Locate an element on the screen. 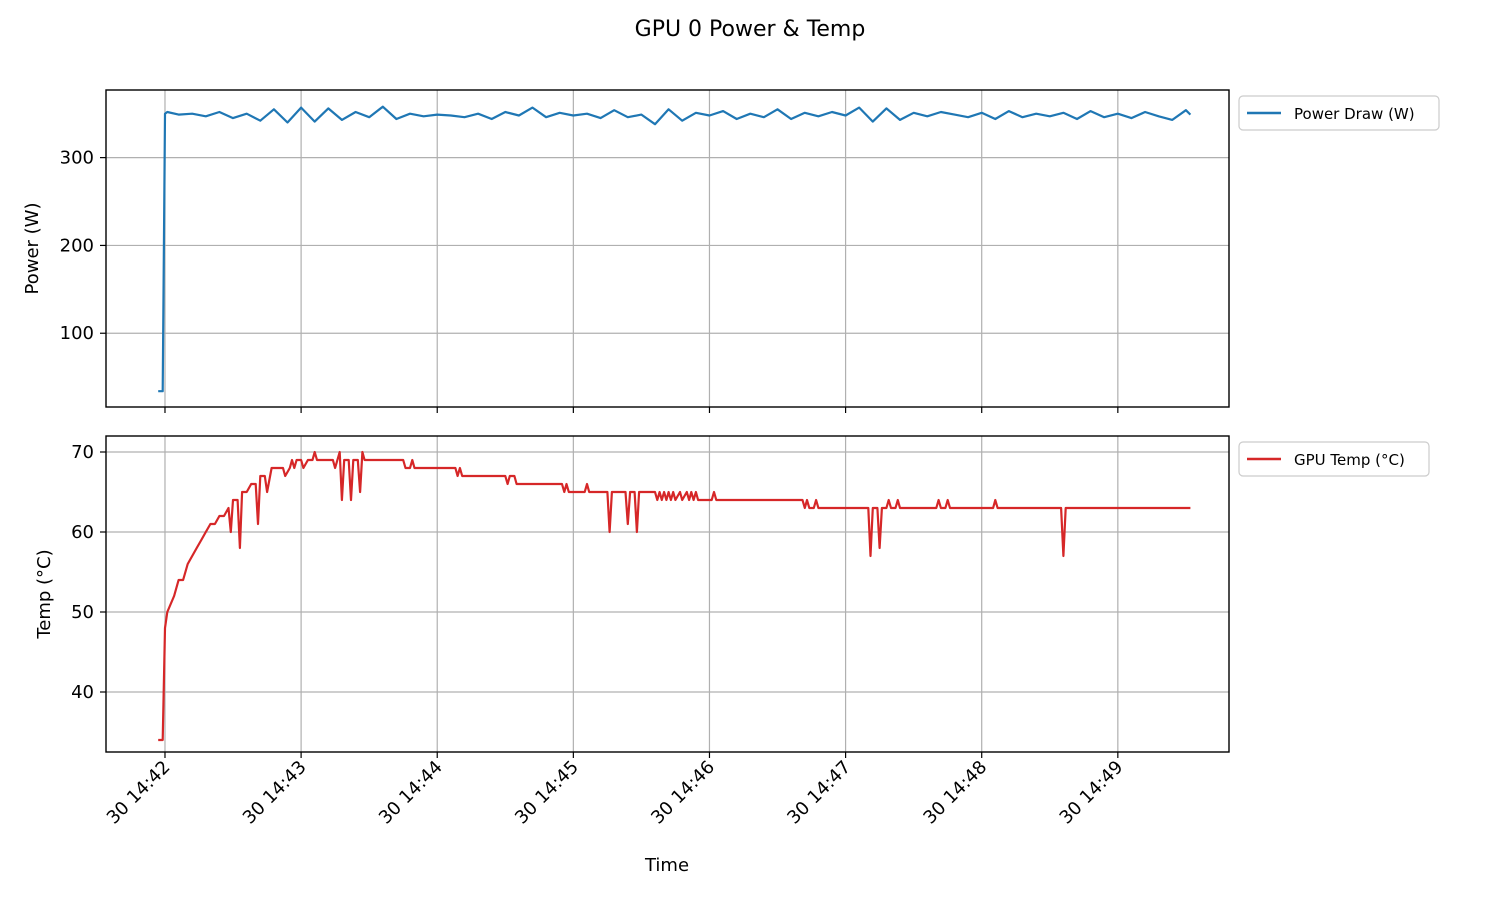 This screenshot has width=1500, height=900. legend: Power Draw (W) is located at coordinates (1339, 113).